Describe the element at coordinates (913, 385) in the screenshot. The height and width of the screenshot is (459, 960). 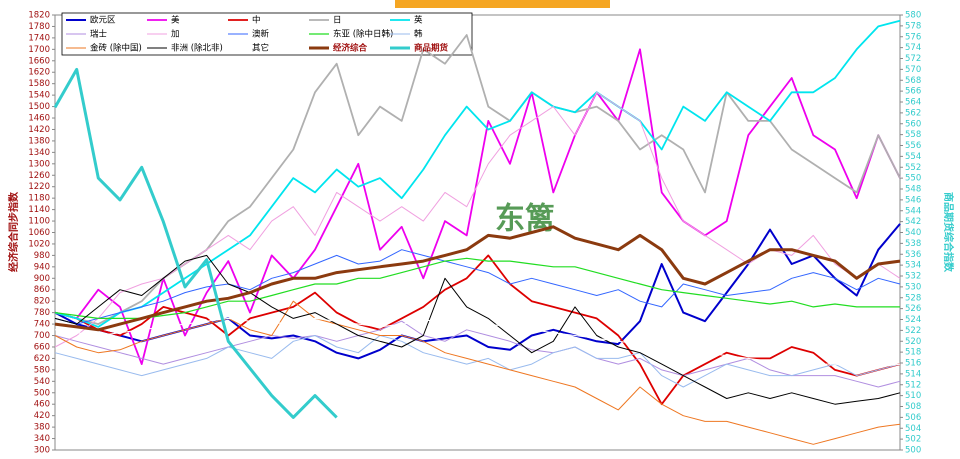
I see `y2-tick-label: 512` at that location.